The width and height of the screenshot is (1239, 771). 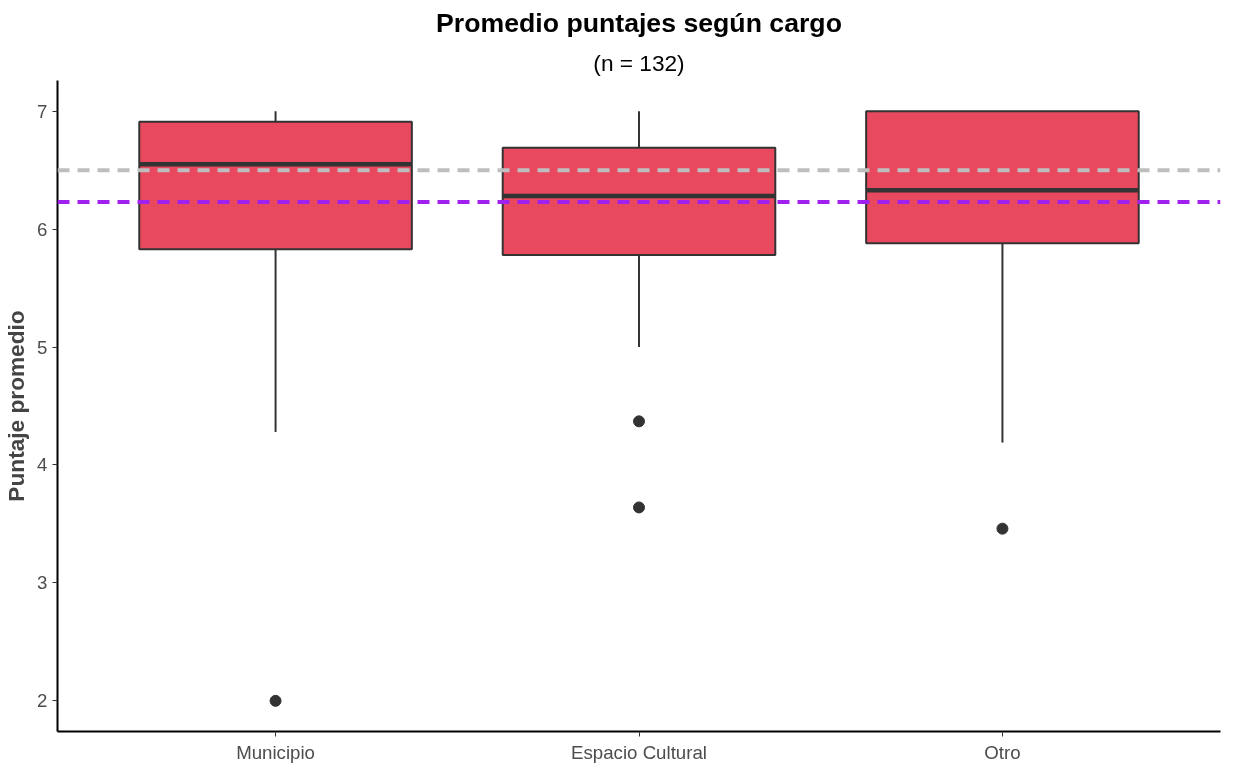 What do you see at coordinates (42, 583) in the screenshot?
I see `y-tick-label: 3` at bounding box center [42, 583].